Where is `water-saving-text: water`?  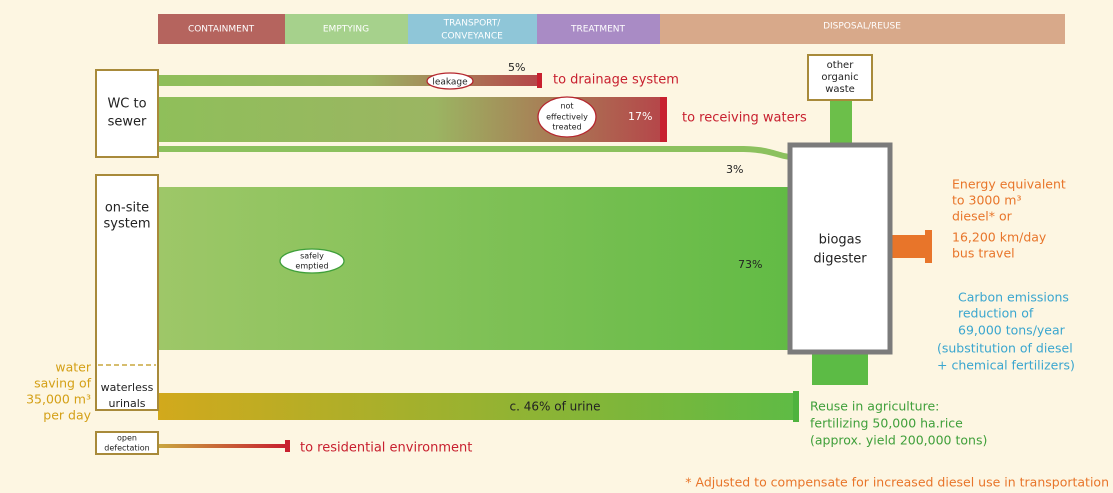 water-saving-text: water is located at coordinates (73, 367).